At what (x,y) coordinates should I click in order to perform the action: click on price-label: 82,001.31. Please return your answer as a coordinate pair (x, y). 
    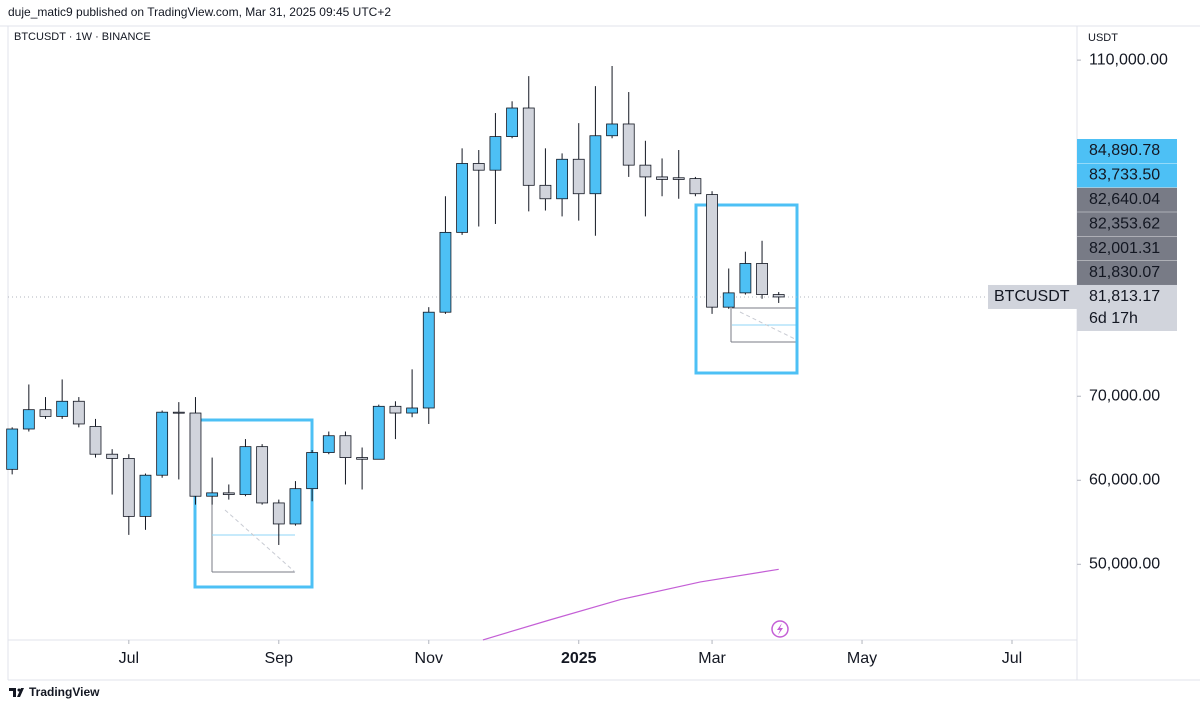
    Looking at the image, I should click on (1124, 248).